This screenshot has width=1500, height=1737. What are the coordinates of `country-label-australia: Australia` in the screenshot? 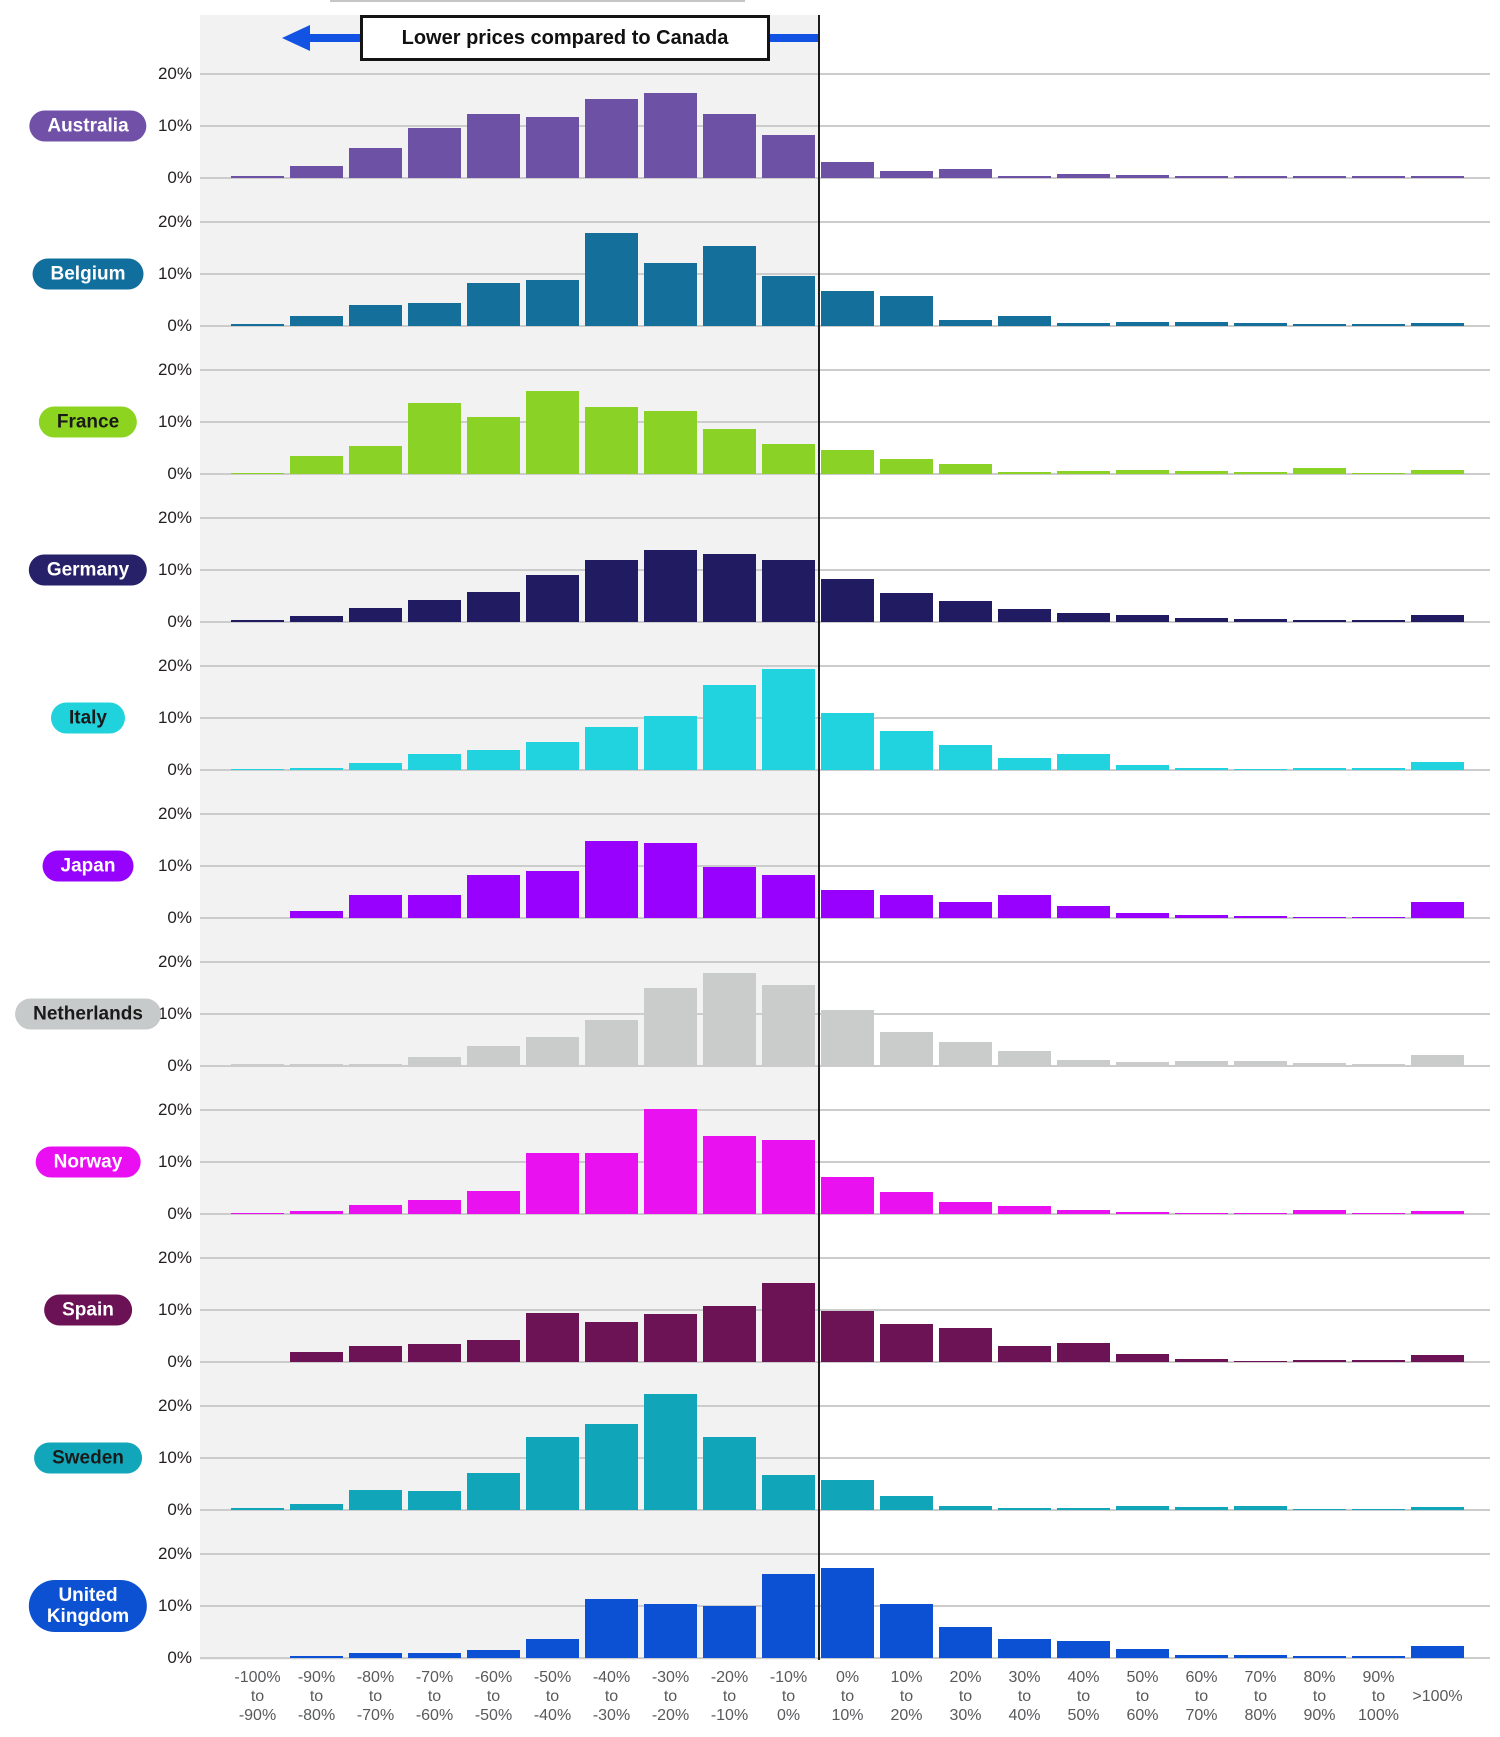 It's located at (88, 126).